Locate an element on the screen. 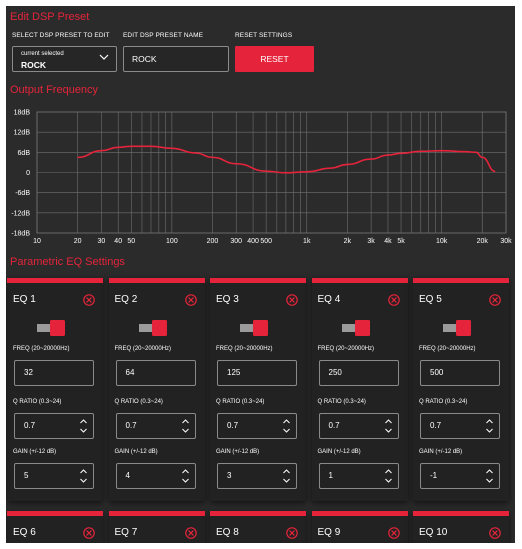 This screenshot has width=522, height=549. eq-card: EQ 10 is located at coordinates (461, 527).